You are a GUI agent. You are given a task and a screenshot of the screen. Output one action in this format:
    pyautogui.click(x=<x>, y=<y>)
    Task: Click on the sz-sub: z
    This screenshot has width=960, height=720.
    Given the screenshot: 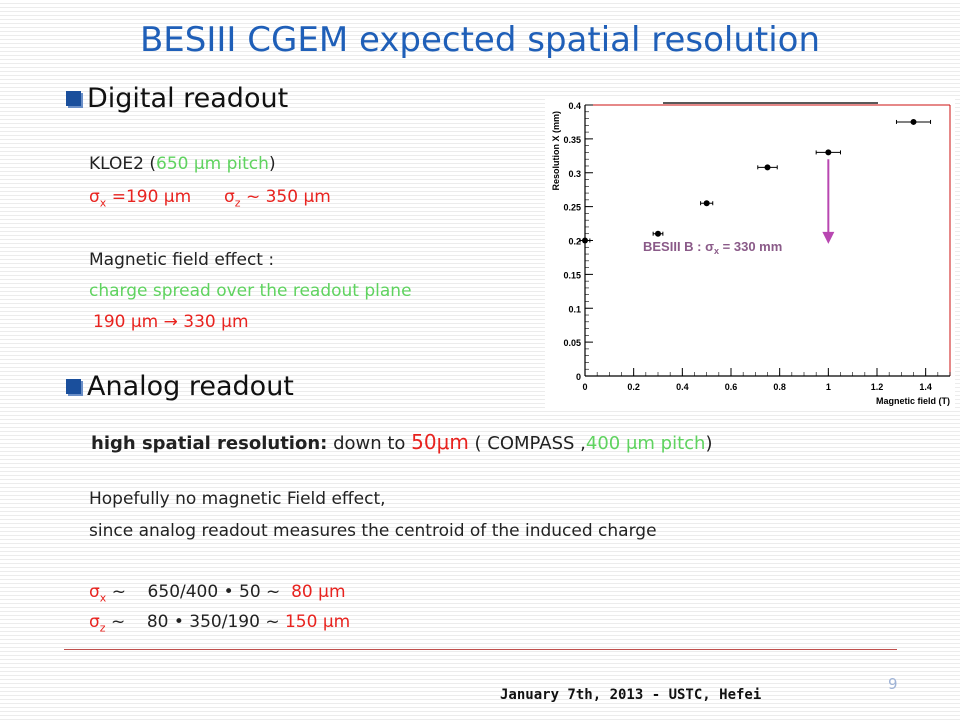 What is the action you would take?
    pyautogui.click(x=102, y=628)
    